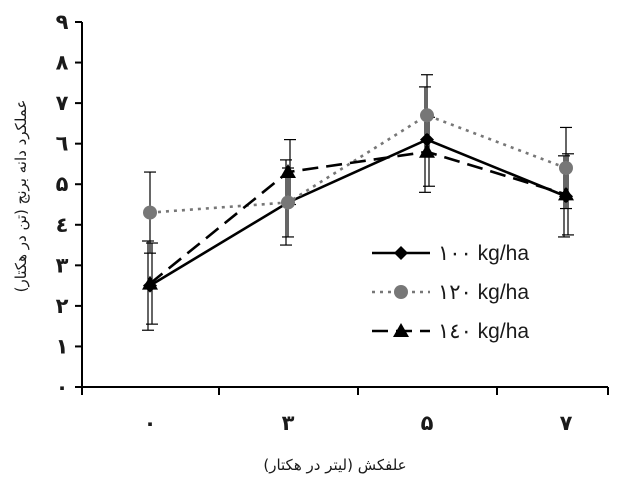 This screenshot has width=627, height=477. Describe the element at coordinates (62, 346) in the screenshot. I see `y-tick-label: ۱` at that location.